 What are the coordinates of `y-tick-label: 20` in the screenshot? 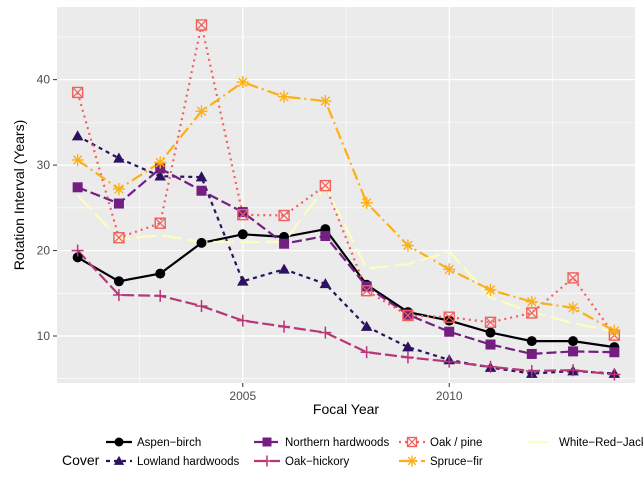 It's located at (44, 251).